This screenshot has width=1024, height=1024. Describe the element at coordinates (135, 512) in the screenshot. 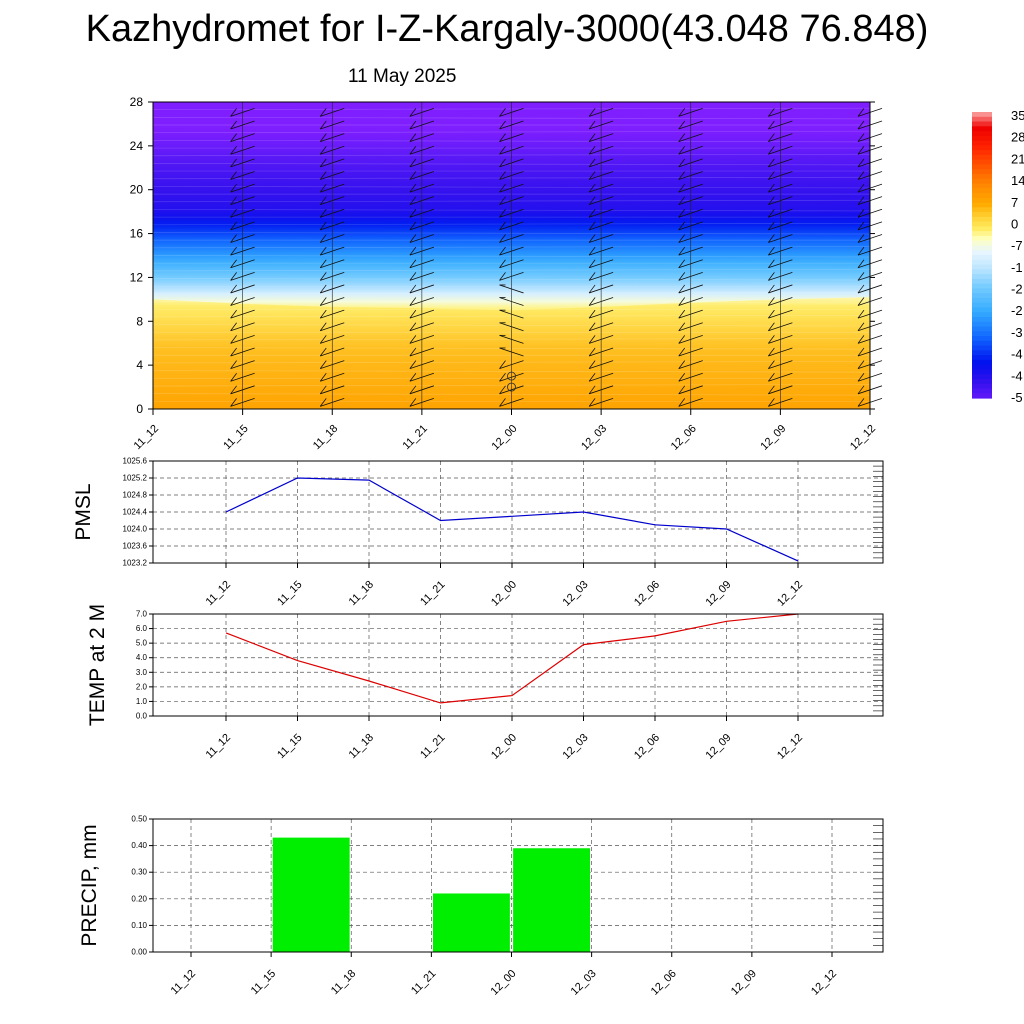

I see `y-tick-label: 1024.4` at that location.